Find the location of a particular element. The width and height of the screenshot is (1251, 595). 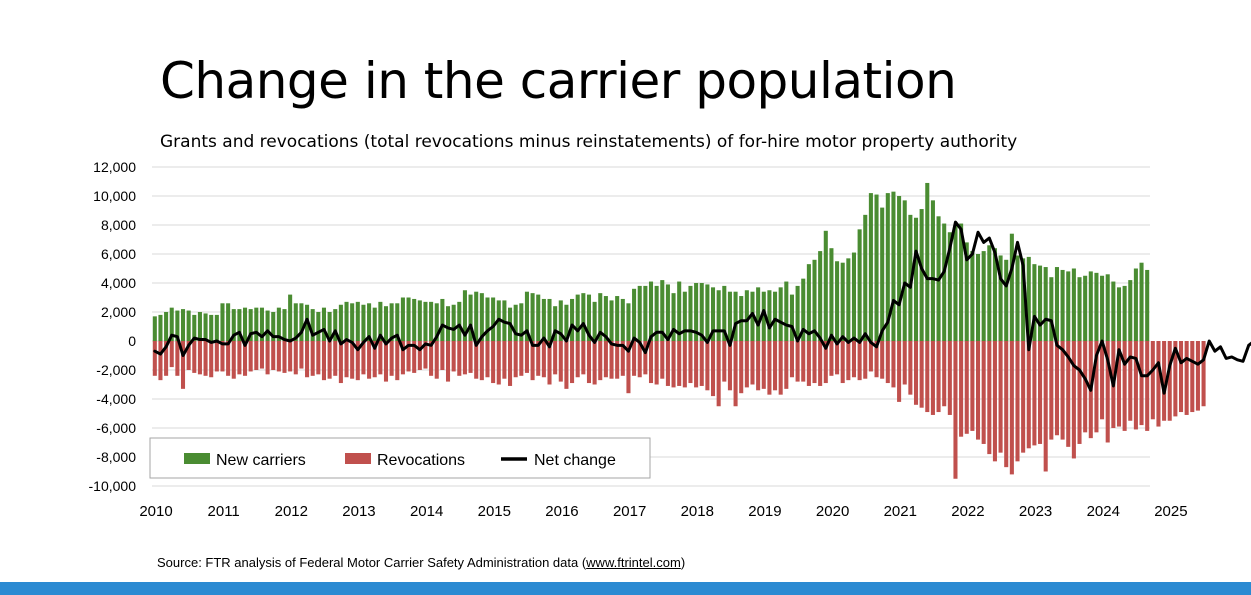

legend-rev-label: Revocations is located at coordinates (421, 460).